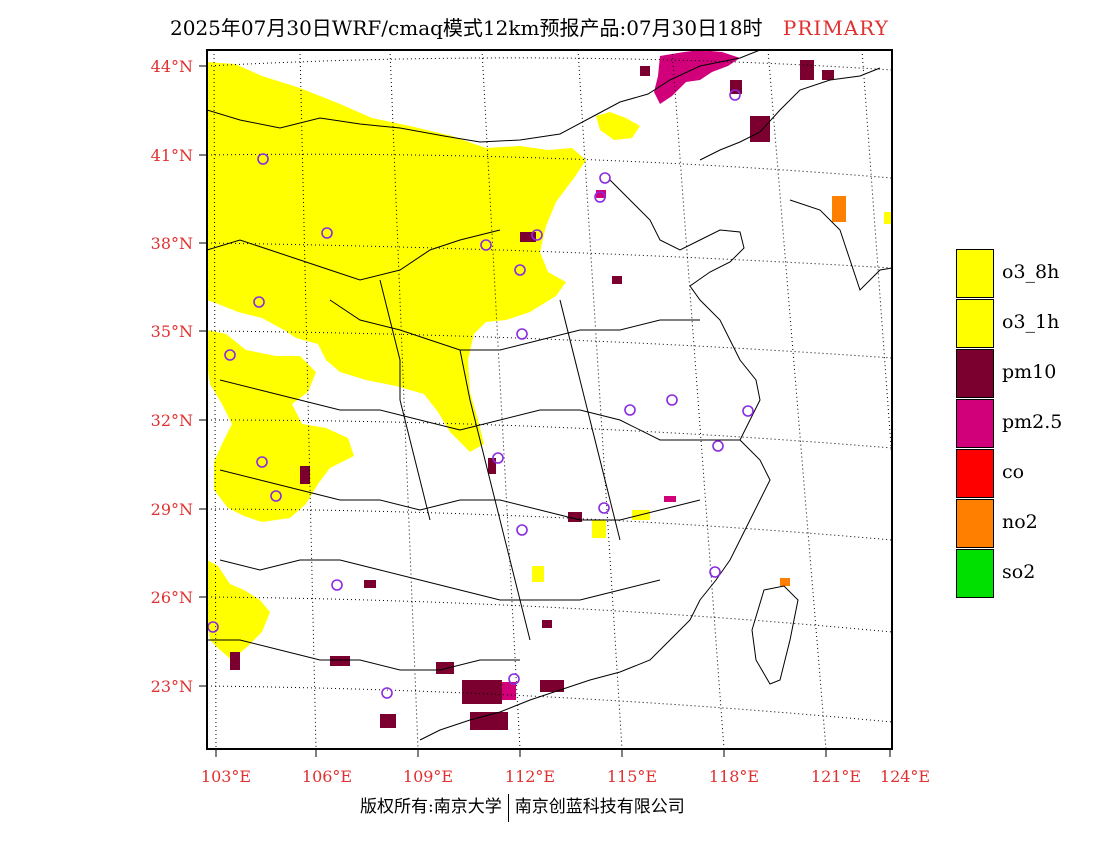  I want to click on footer: 版权所有:南京大学 南京创蓝科技有限公司, so click(522, 807).